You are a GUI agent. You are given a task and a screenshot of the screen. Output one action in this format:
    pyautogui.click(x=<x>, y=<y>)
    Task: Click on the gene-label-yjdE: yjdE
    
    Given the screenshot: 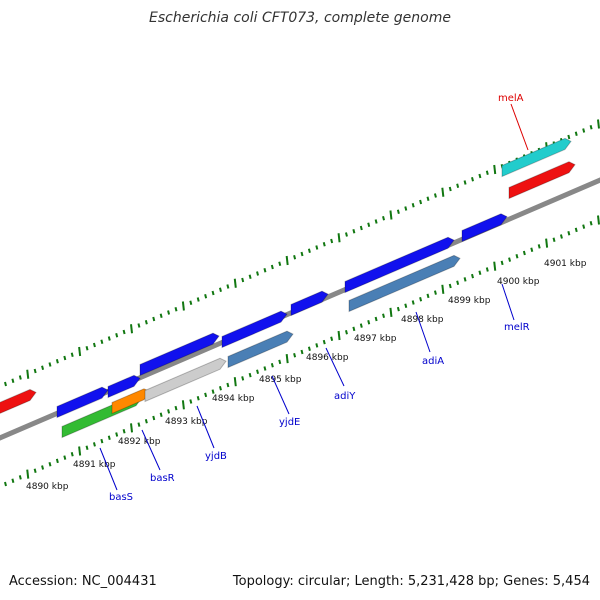 What is the action you would take?
    pyautogui.click(x=289, y=422)
    